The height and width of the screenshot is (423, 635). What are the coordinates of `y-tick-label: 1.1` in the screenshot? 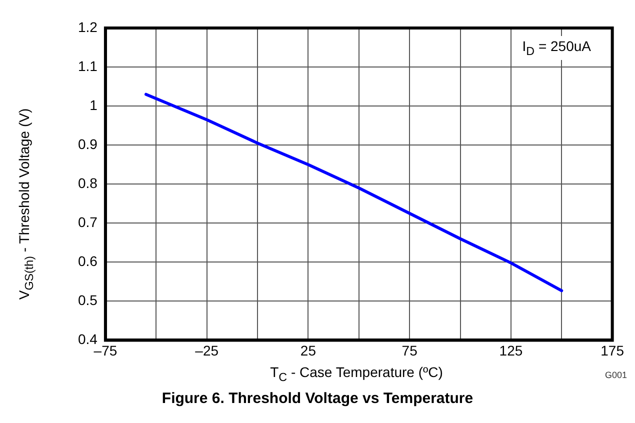 It's located at (88, 66).